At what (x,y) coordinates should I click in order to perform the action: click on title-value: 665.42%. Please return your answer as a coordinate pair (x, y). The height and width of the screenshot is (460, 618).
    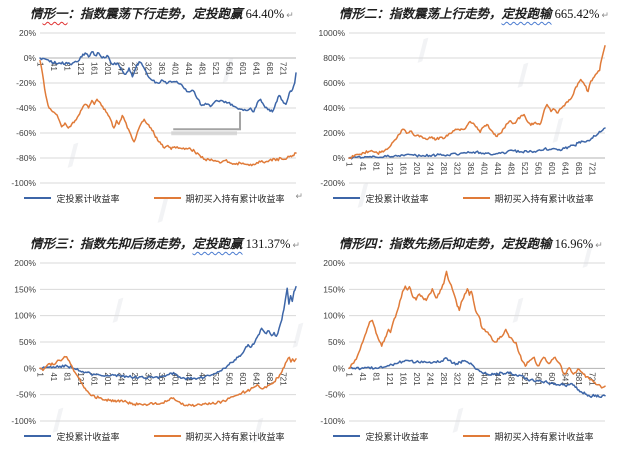
    Looking at the image, I should click on (577, 14).